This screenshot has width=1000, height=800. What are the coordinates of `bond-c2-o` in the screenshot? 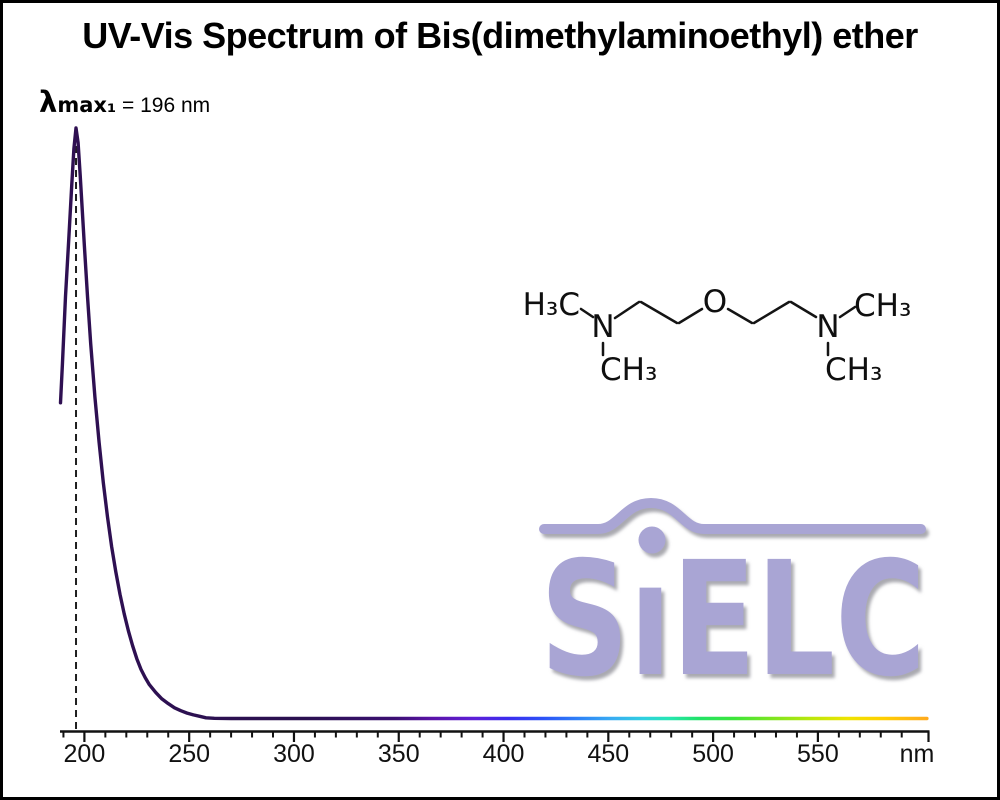 It's located at (690, 316).